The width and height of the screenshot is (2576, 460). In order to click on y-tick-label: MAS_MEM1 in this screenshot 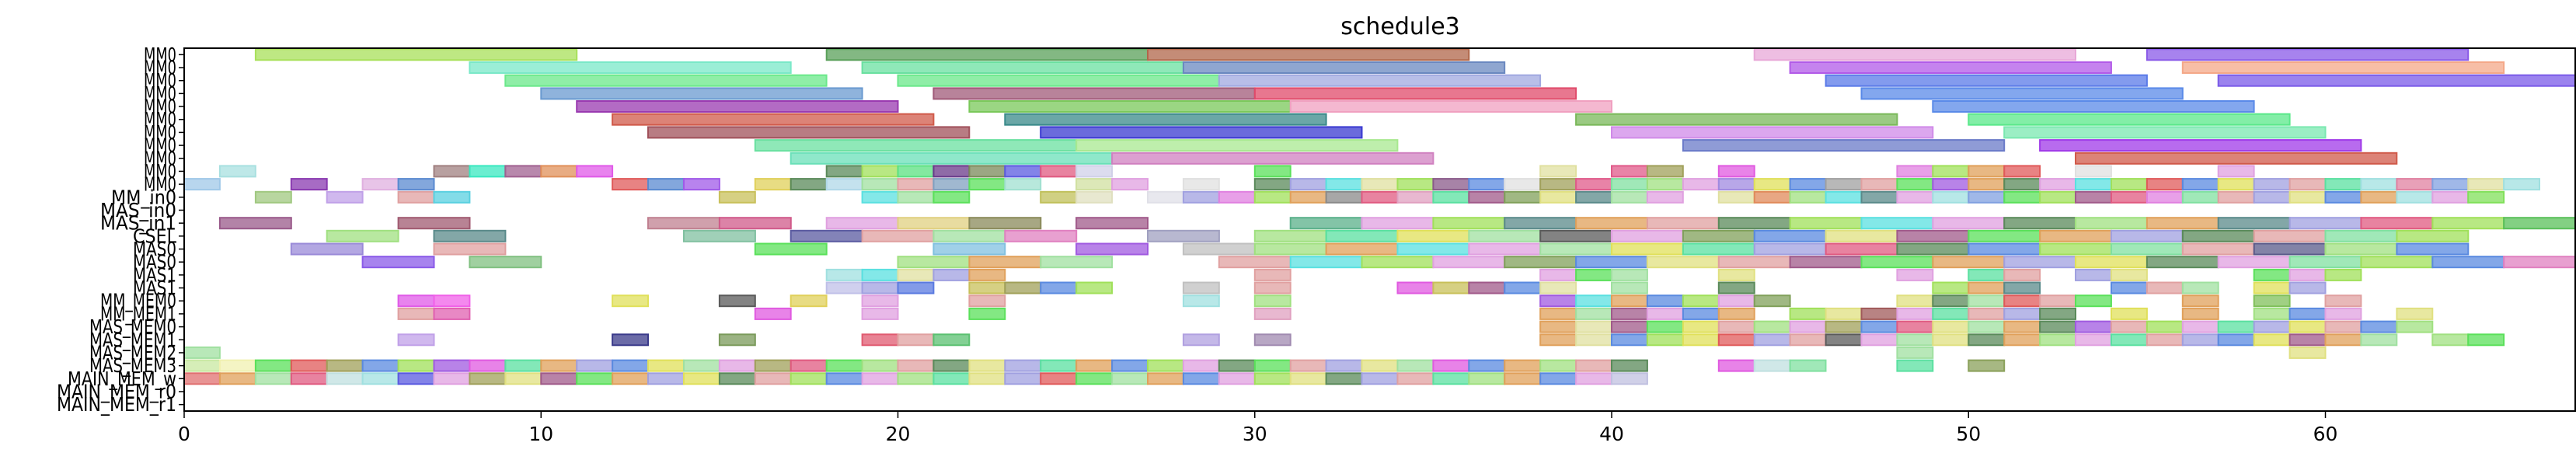, I will do `click(132, 340)`.